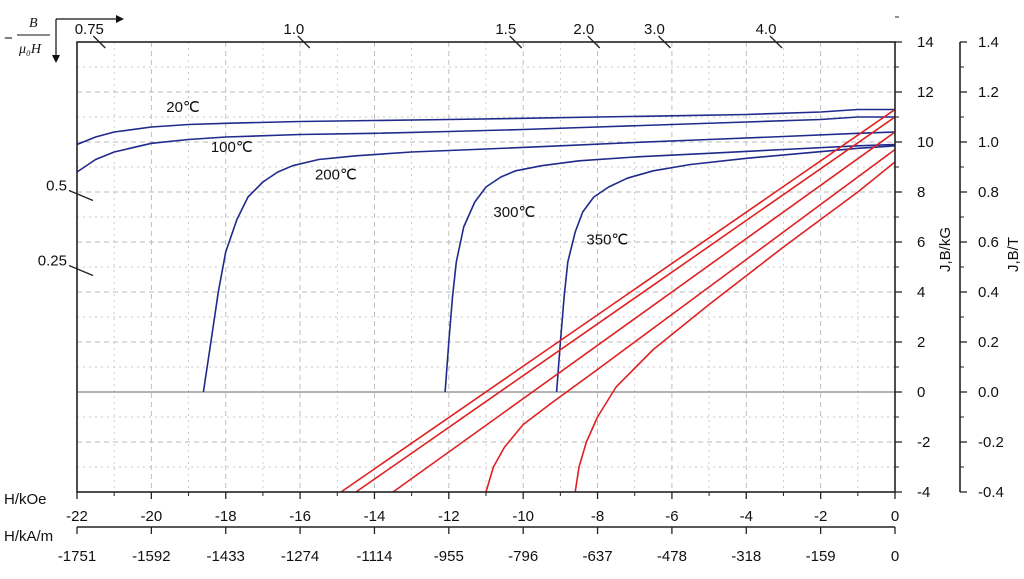  I want to click on permeance-minus: −, so click(8, 38).